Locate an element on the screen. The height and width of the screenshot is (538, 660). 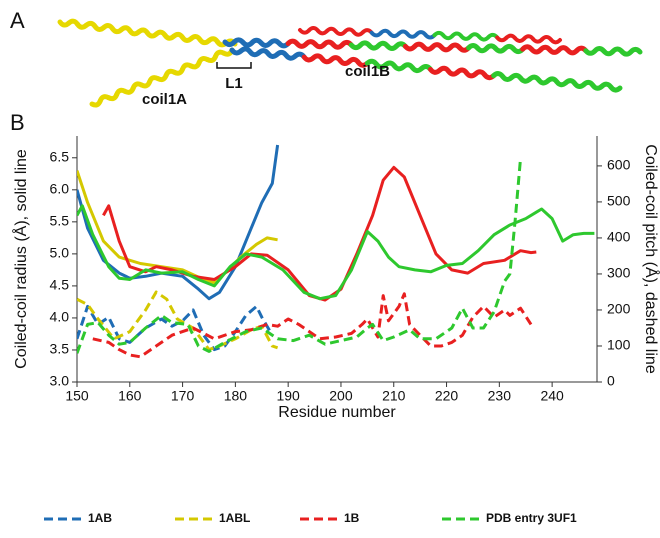
y-tick-label: 5.0 is located at coordinates (60, 253).